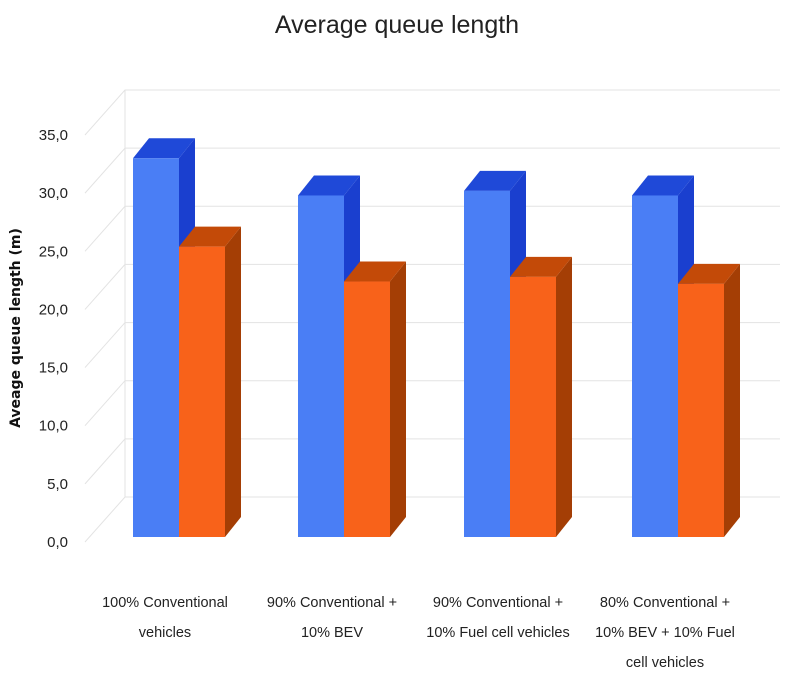 Image resolution: width=803 pixels, height=687 pixels. I want to click on category-label-line: 10% Fuel cell vehicles, so click(497, 633).